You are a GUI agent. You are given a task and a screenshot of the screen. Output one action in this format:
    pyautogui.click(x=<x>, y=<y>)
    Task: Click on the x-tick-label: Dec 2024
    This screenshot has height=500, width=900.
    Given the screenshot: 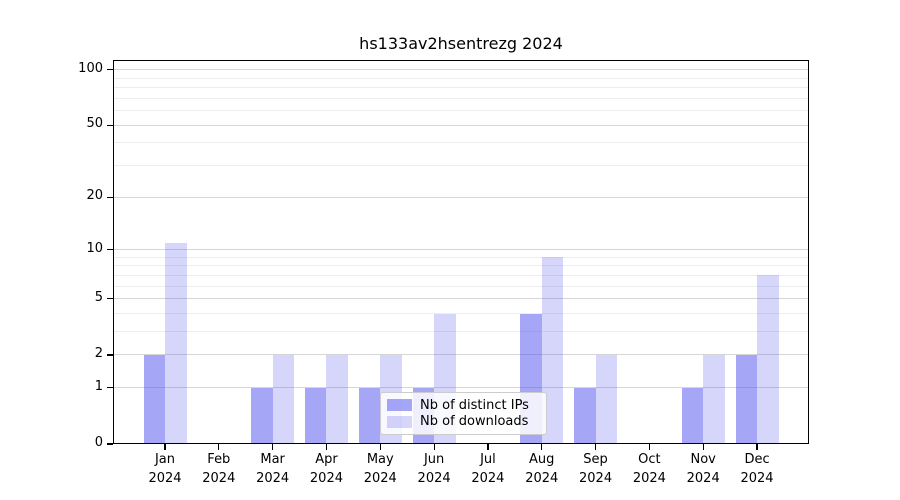 What is the action you would take?
    pyautogui.click(x=756, y=469)
    